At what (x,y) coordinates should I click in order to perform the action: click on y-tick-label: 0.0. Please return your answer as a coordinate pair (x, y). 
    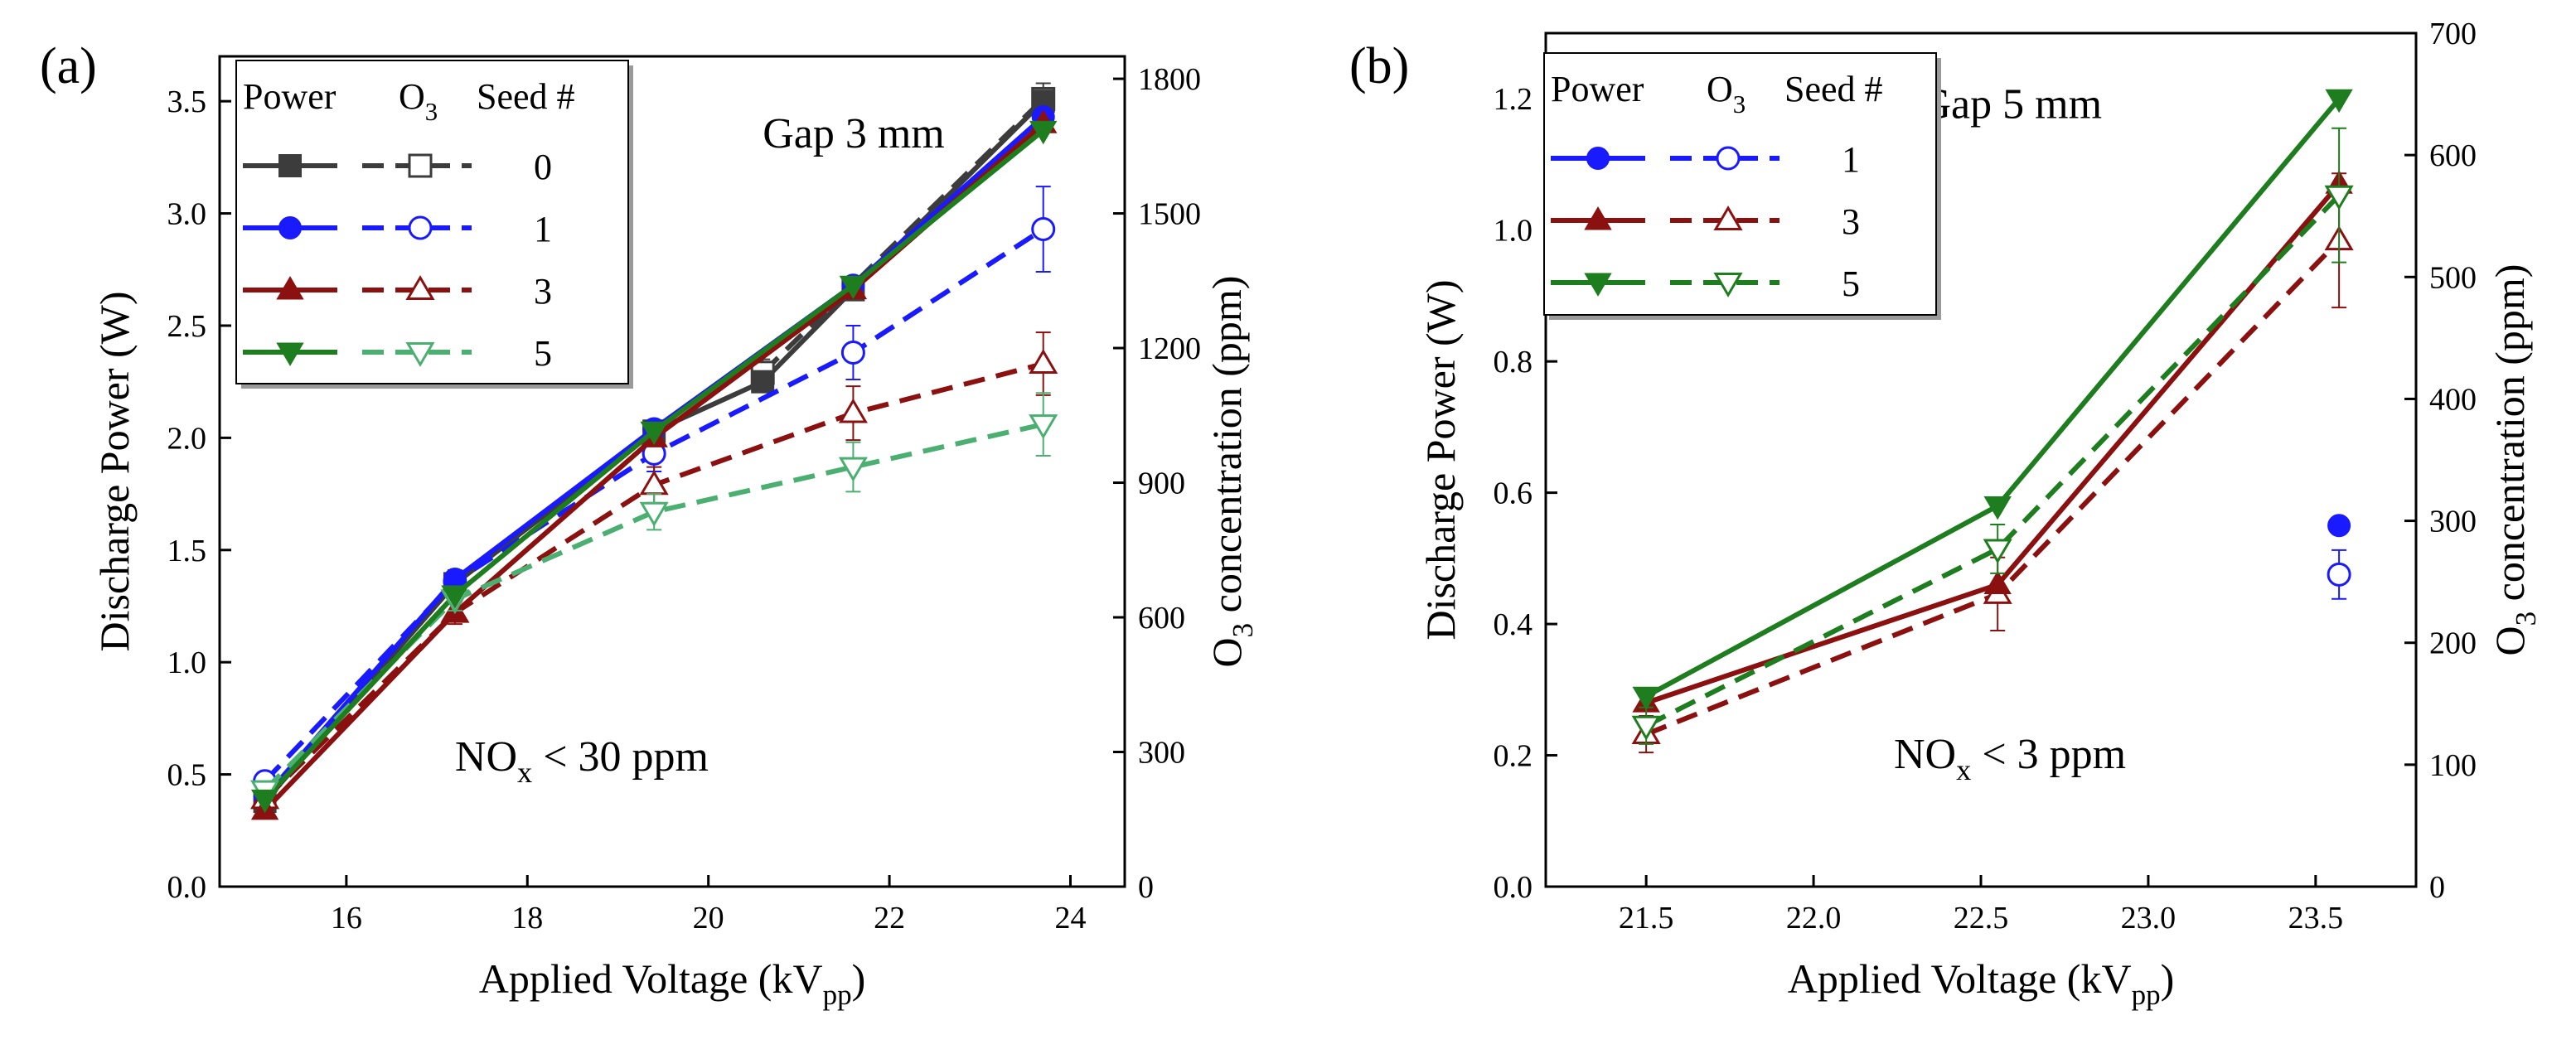
    Looking at the image, I should click on (1513, 887).